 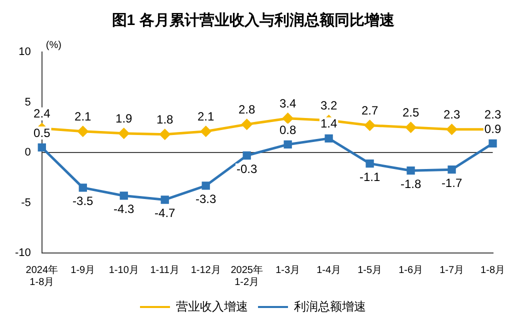 What do you see at coordinates (492, 270) in the screenshot?
I see `x-tick-label: 1-8月` at bounding box center [492, 270].